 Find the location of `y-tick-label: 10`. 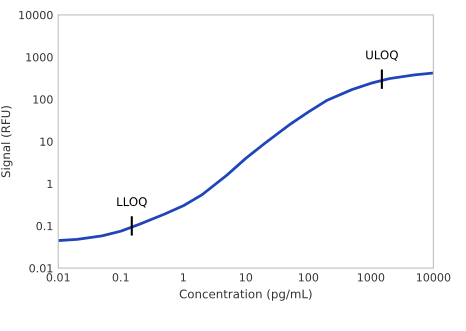

y-tick-label: 10 is located at coordinates (46, 141).